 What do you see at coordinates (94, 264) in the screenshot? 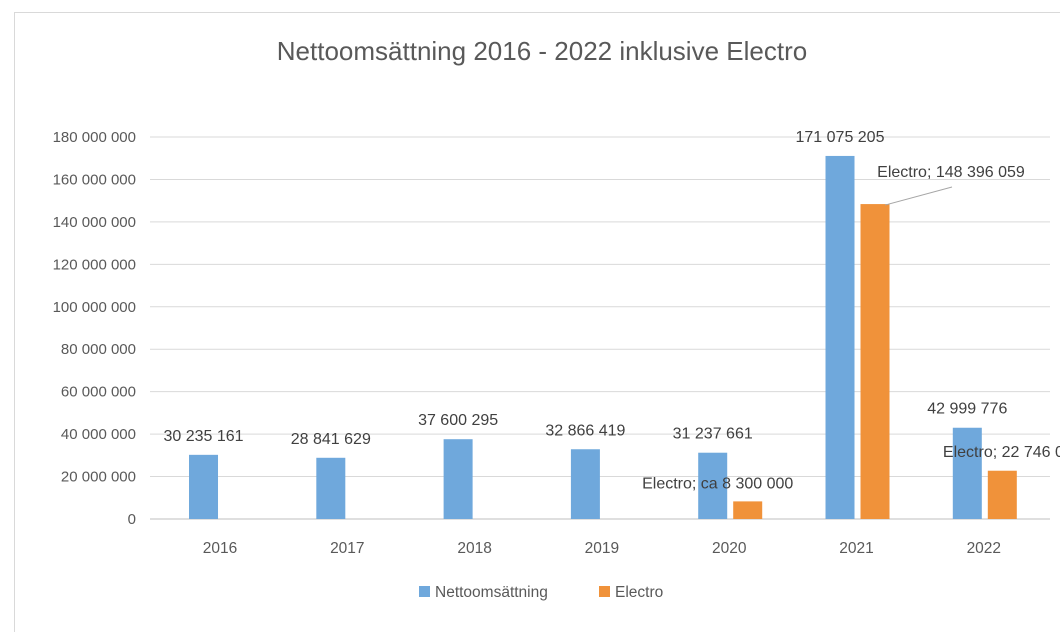
I see `y-tick-label: 120 000 000` at bounding box center [94, 264].